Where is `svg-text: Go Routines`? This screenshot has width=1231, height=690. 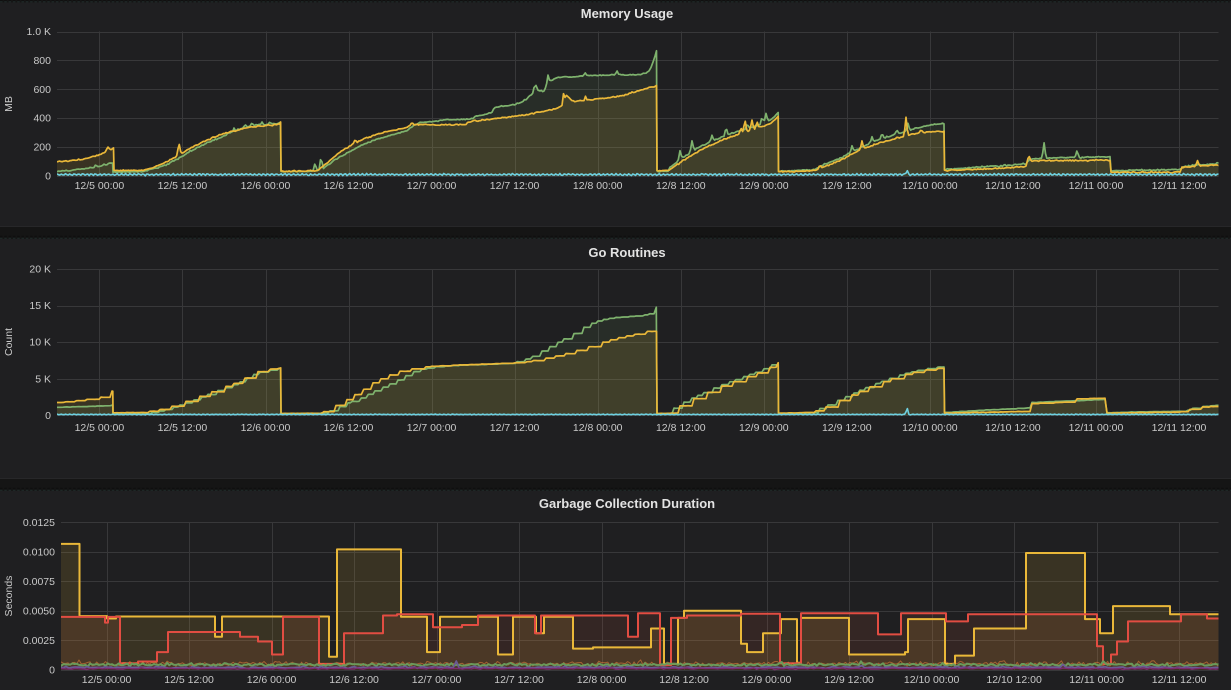
svg-text: Go Routines is located at coordinates (626, 252).